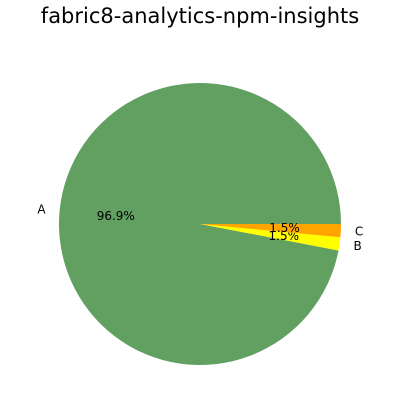 The image size is (400, 400). Describe the element at coordinates (116, 216) in the screenshot. I see `slice-percent-a: 96.9%` at that location.